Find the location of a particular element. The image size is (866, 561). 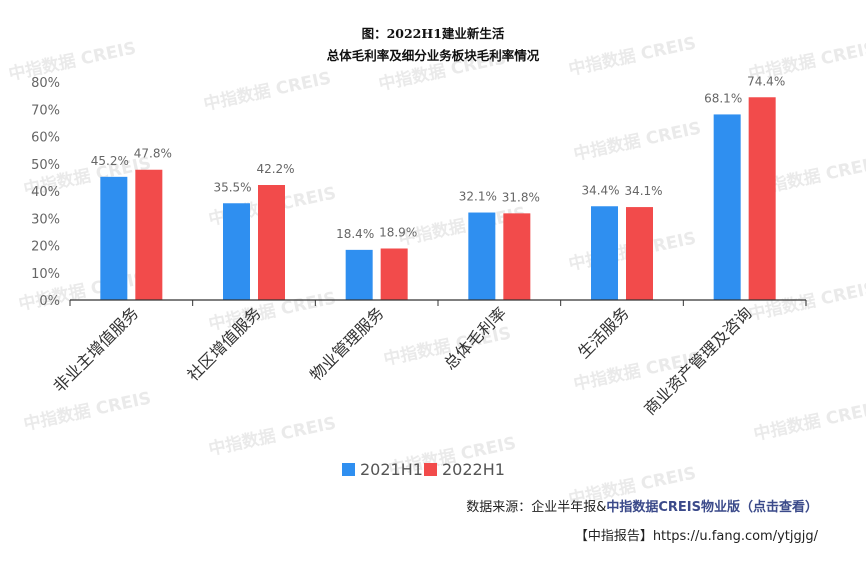

y-tick-label: 20% is located at coordinates (45, 247).